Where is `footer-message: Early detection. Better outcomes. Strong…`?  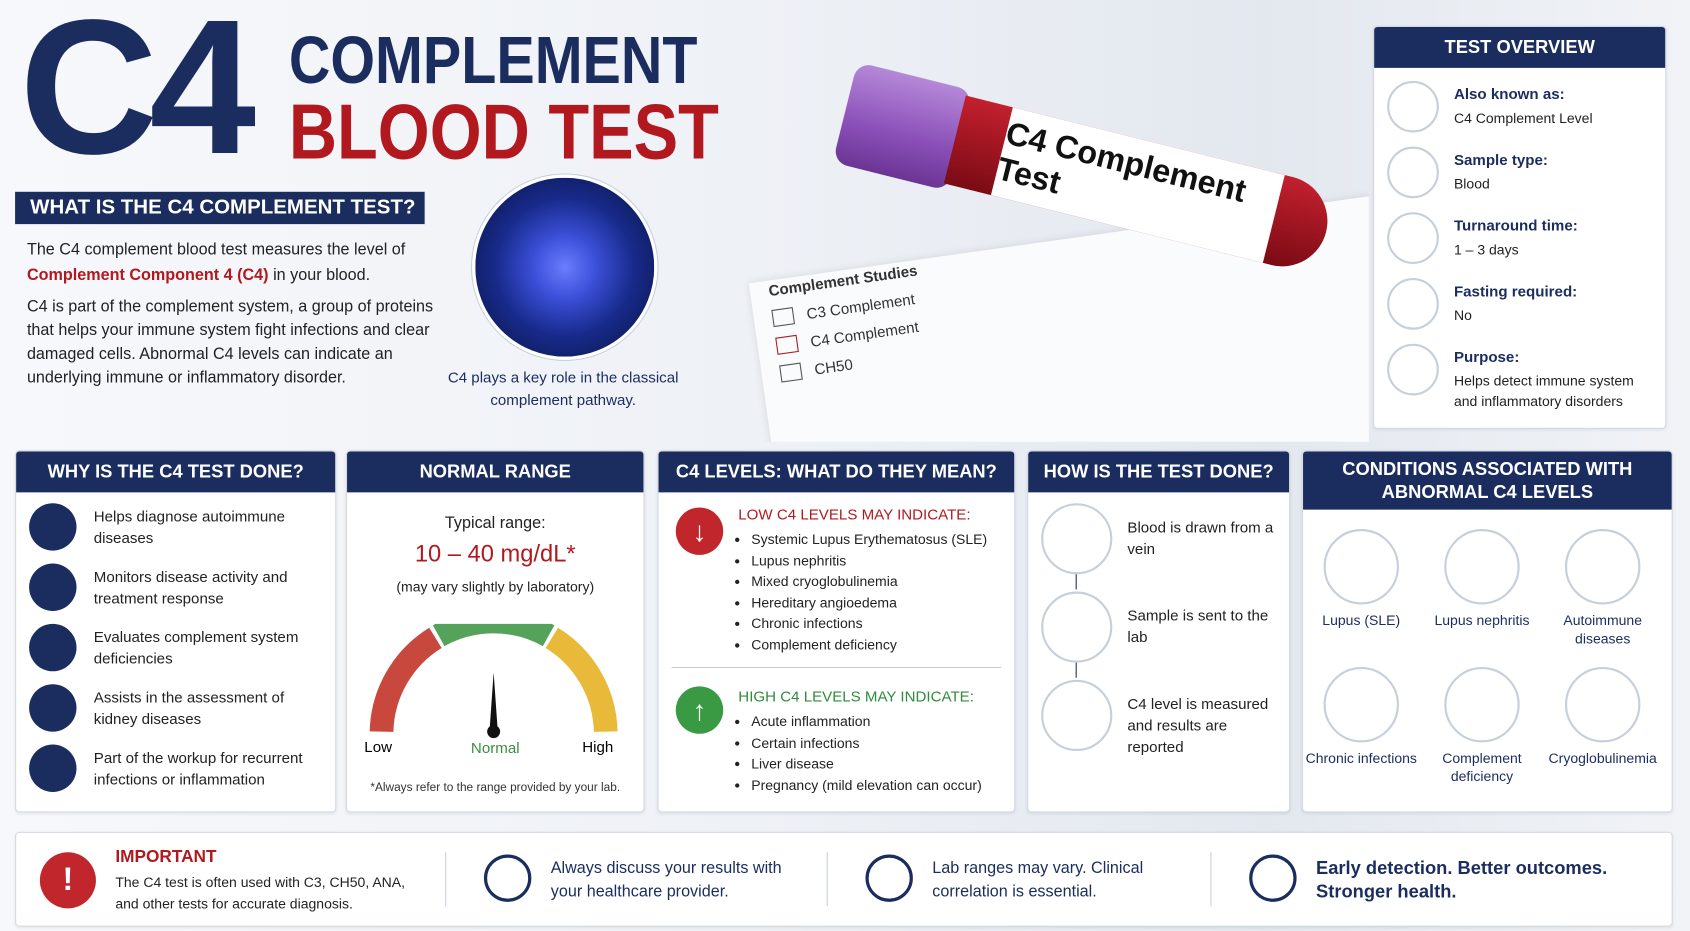
footer-message: Early detection. Better outcomes. Strong… is located at coordinates (1461, 879).